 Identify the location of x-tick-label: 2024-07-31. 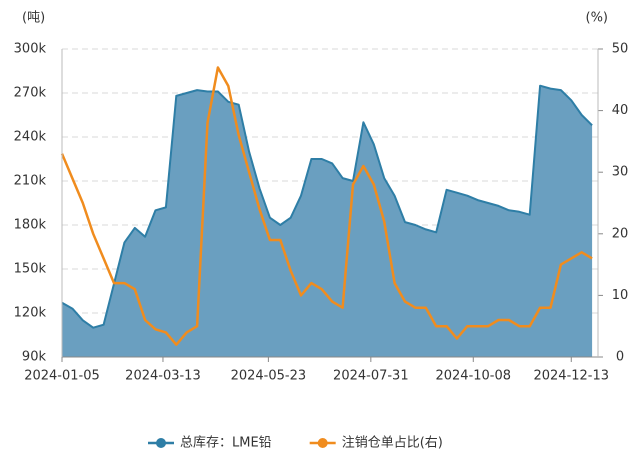
(371, 376).